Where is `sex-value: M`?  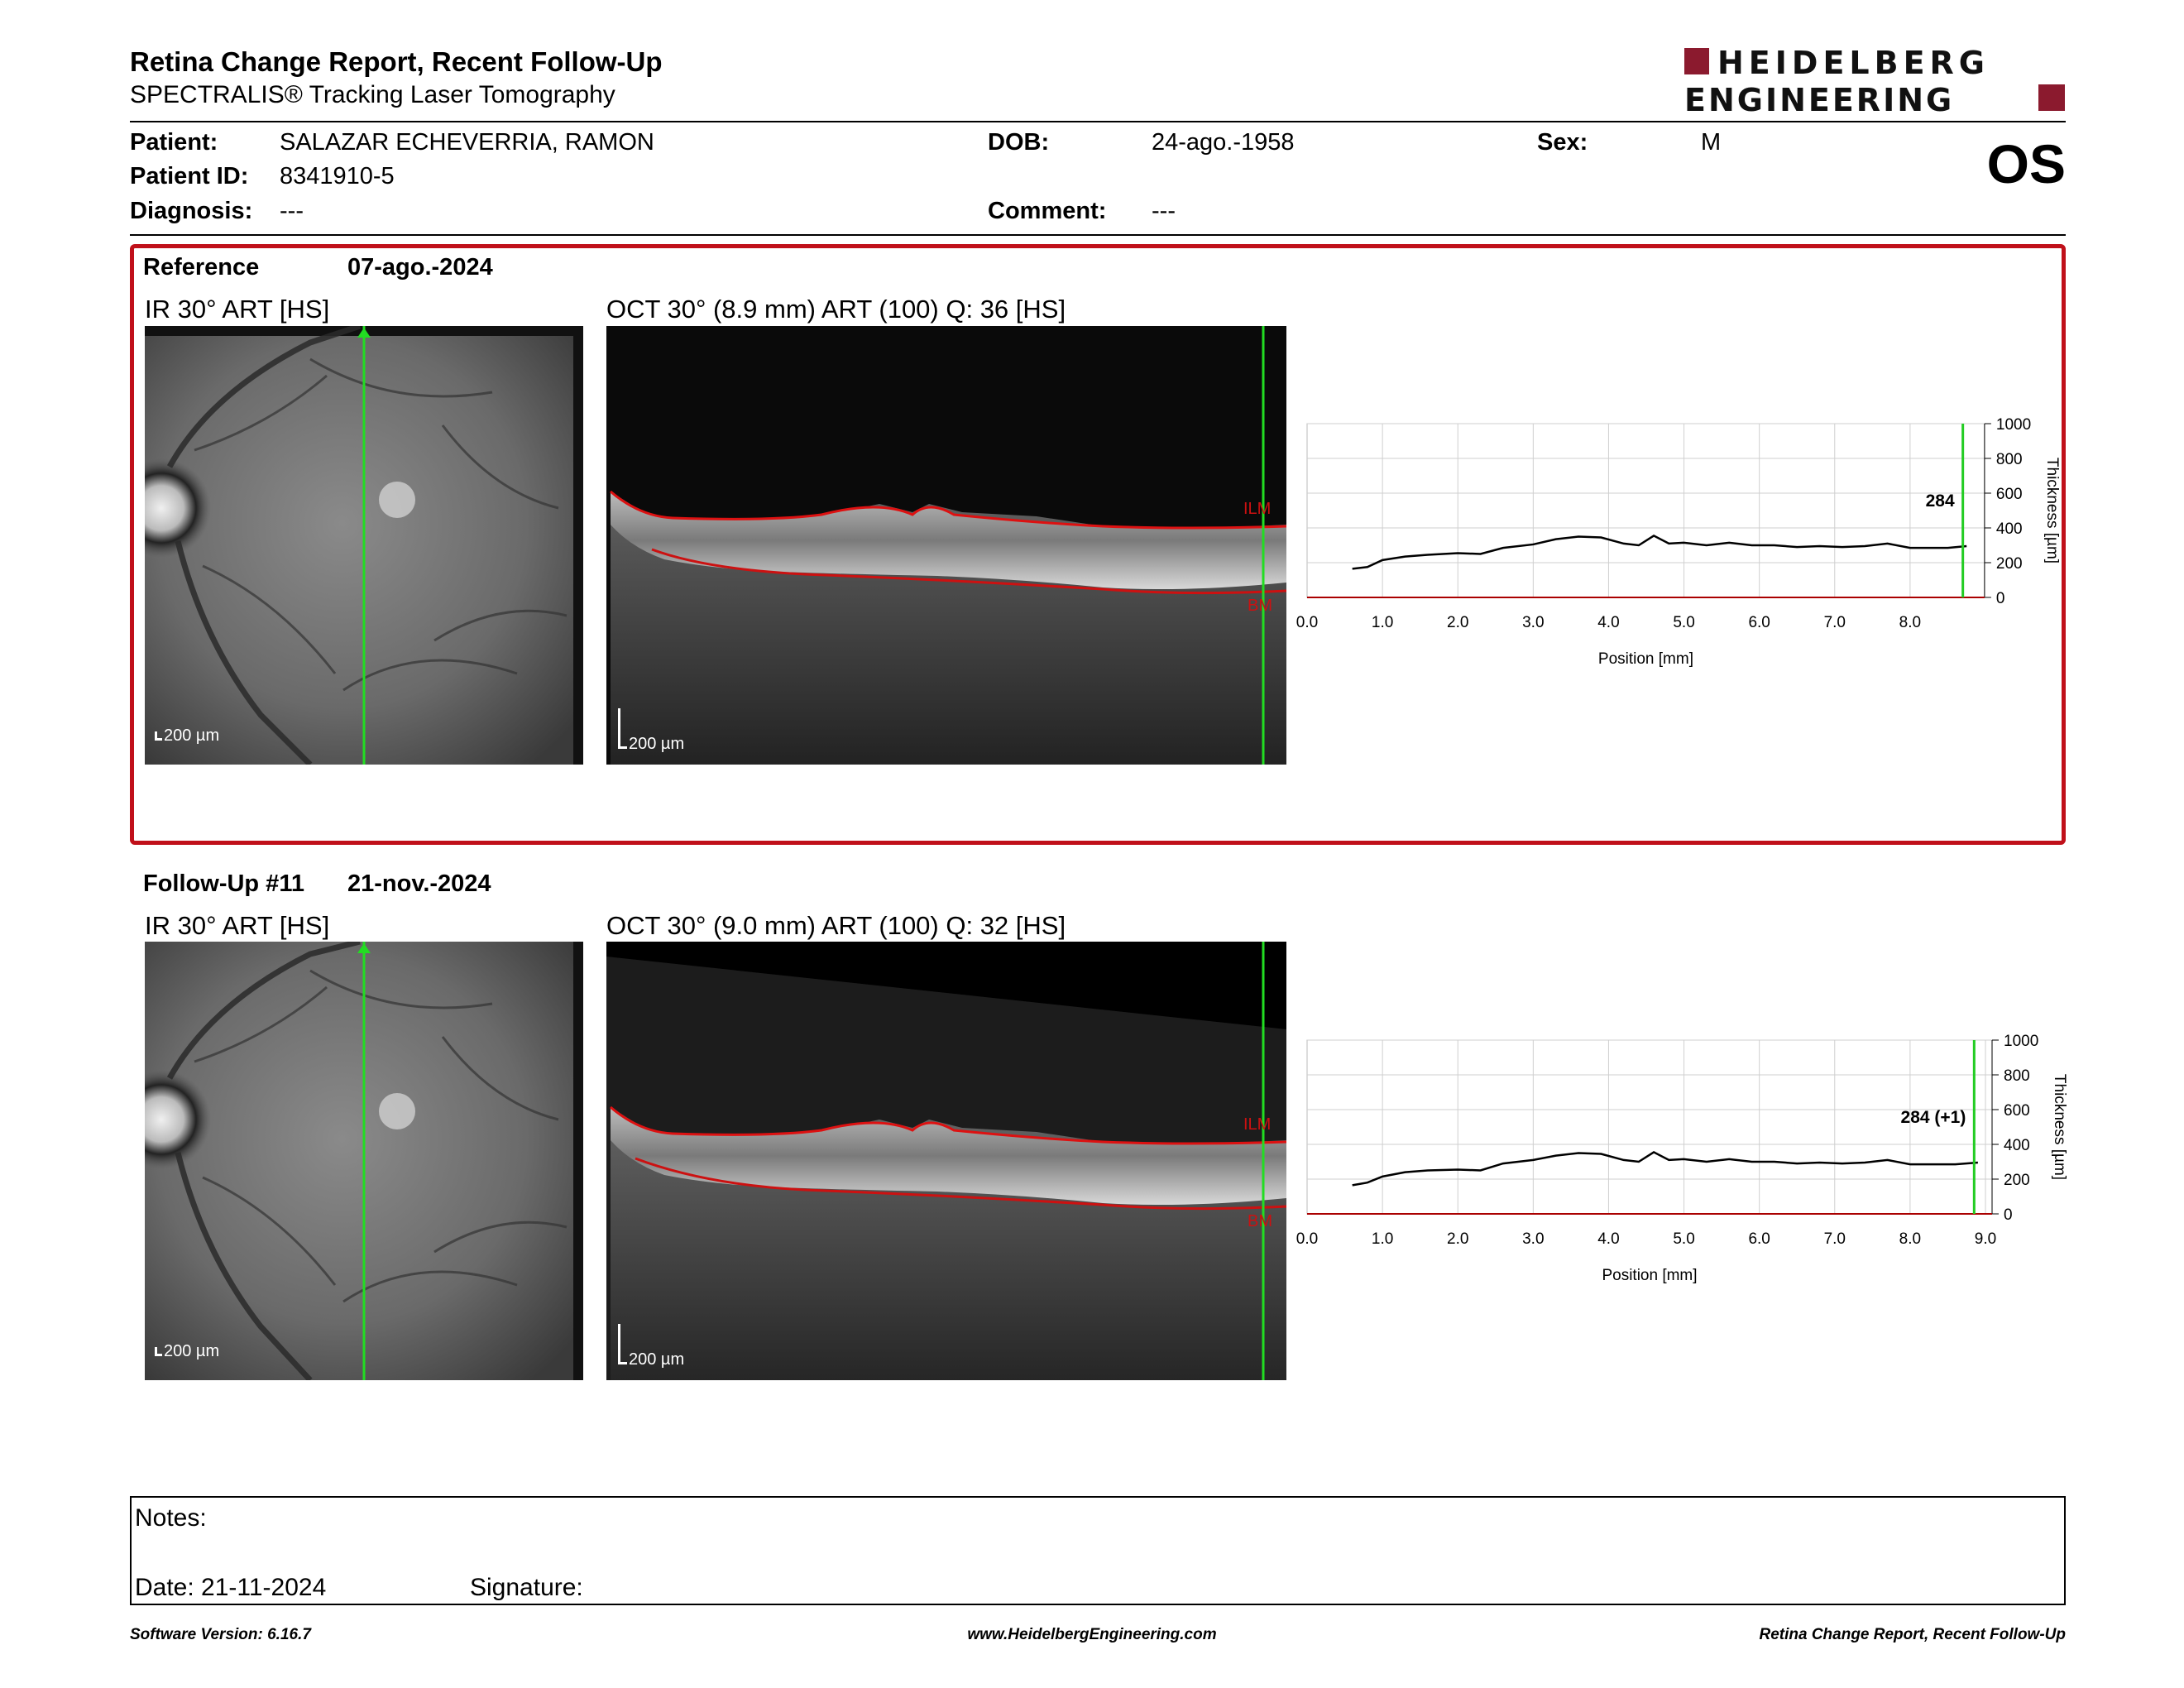 sex-value: M is located at coordinates (1711, 142).